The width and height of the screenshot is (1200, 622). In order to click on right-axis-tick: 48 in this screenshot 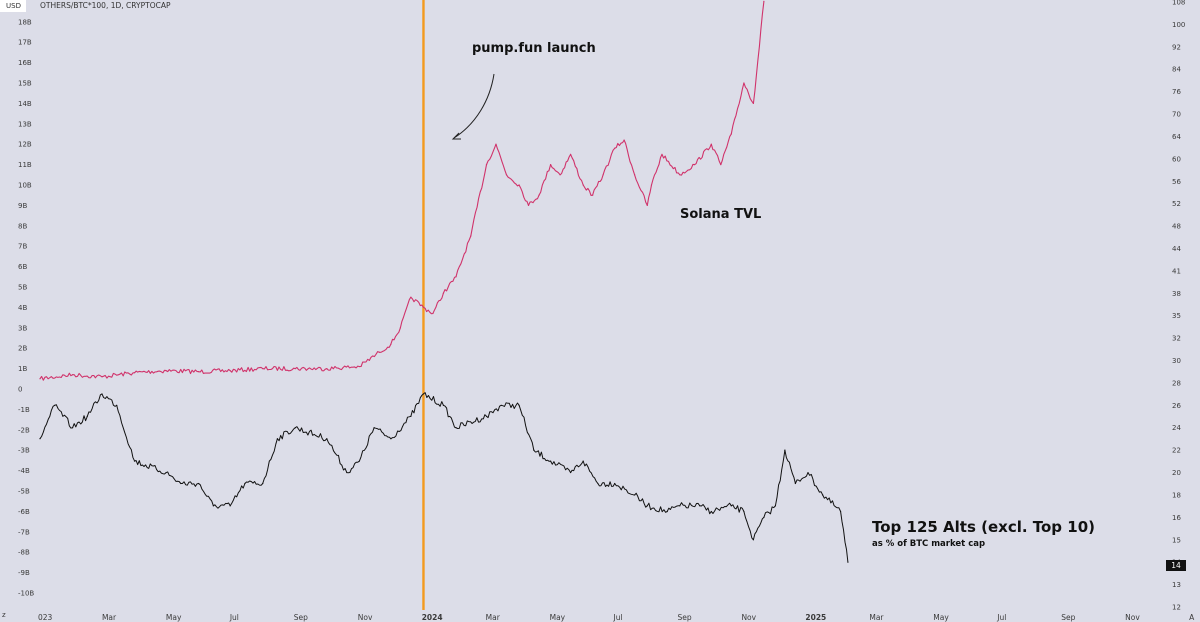, I will do `click(1176, 227)`.